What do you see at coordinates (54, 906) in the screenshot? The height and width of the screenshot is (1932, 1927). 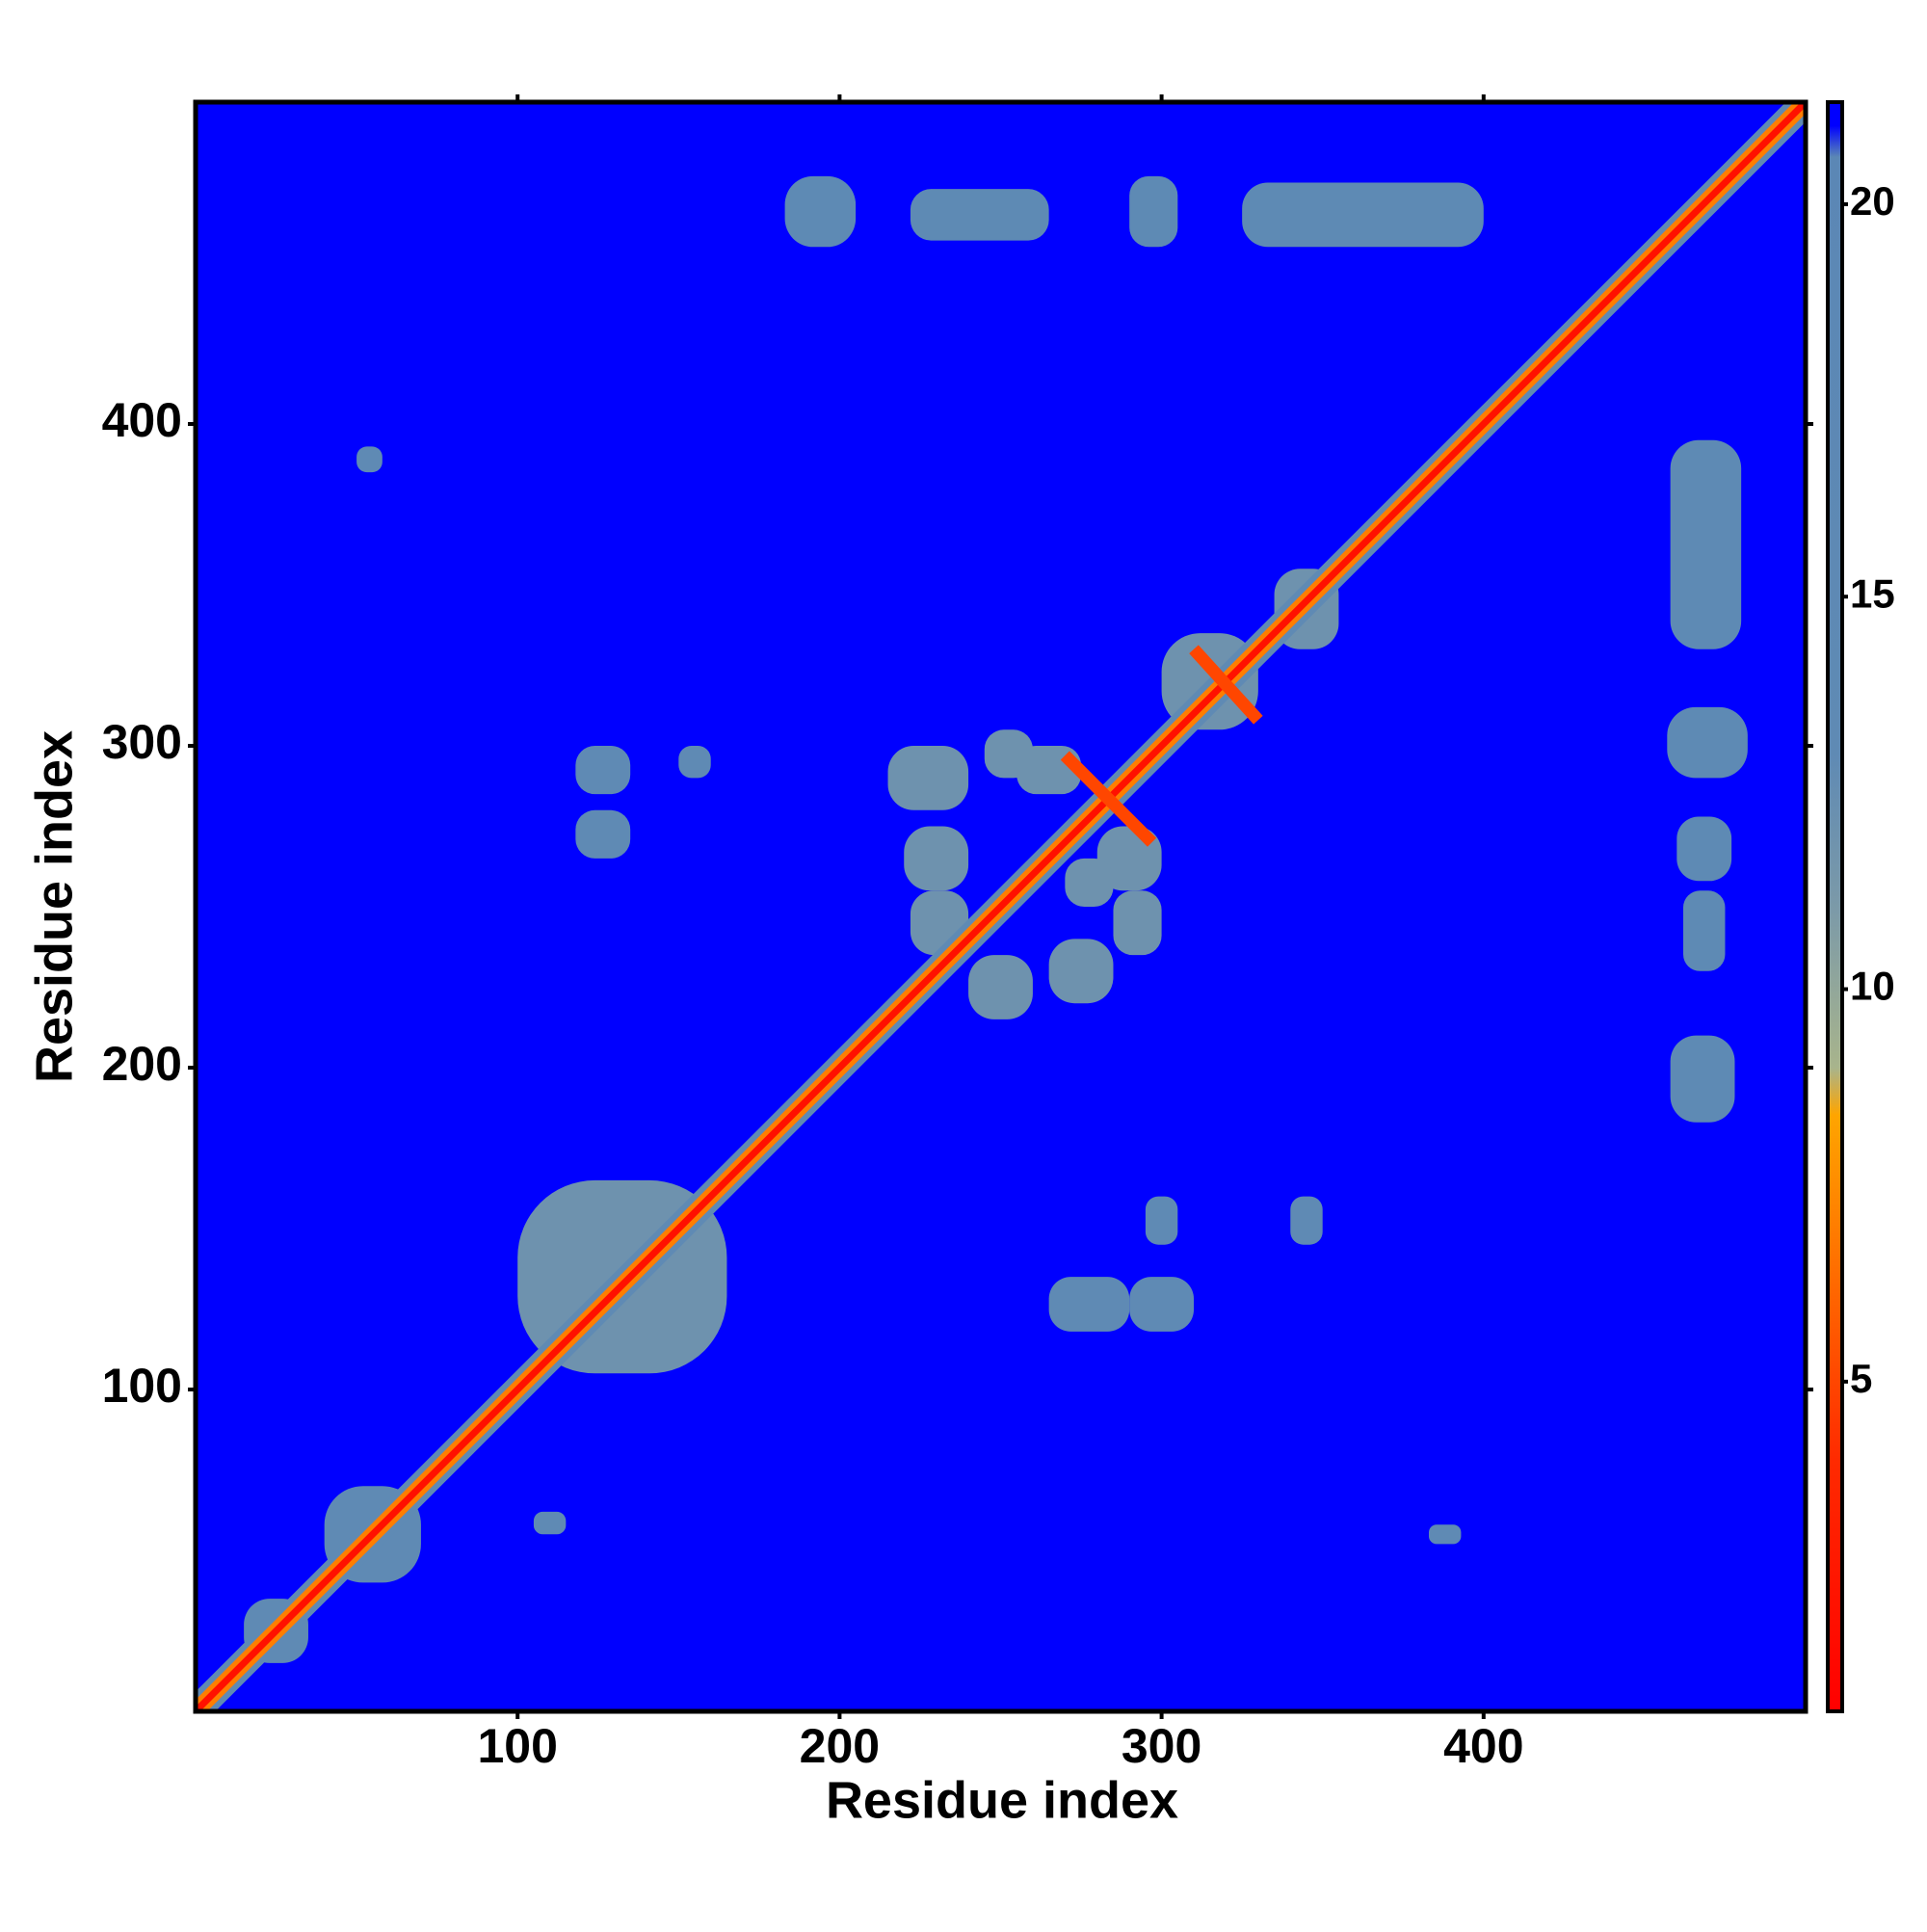 I see `y-axis-title: Residue index` at bounding box center [54, 906].